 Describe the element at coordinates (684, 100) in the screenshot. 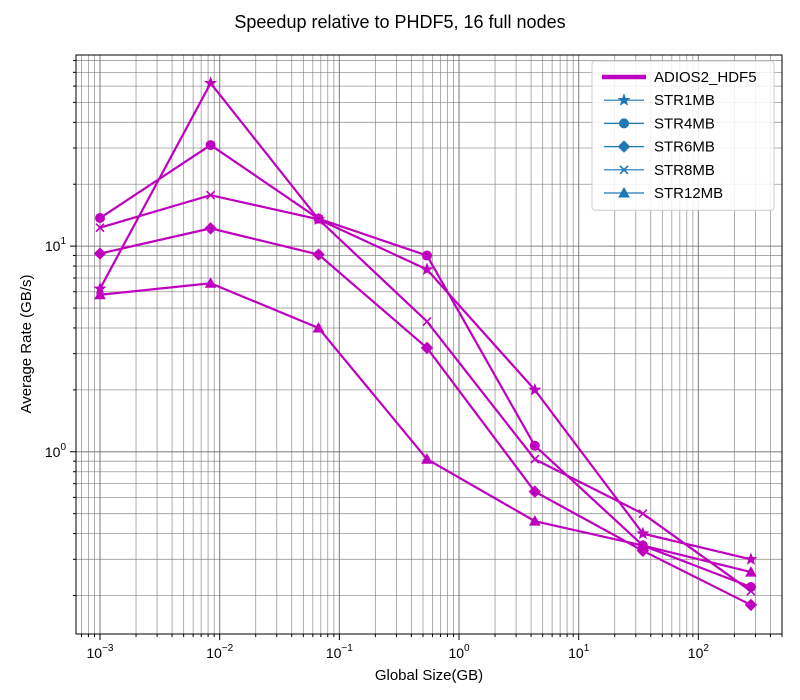

I see `legend-label-str1mb: STR1MB` at that location.